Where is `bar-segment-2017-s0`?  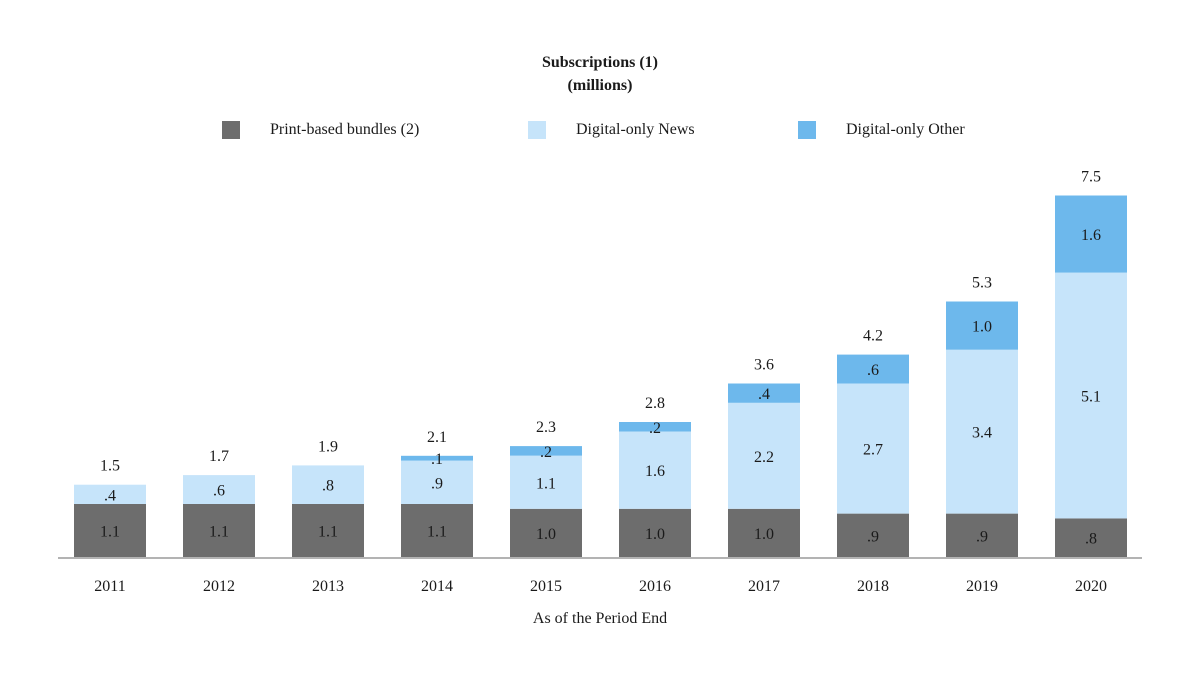 bar-segment-2017-s0 is located at coordinates (764, 532).